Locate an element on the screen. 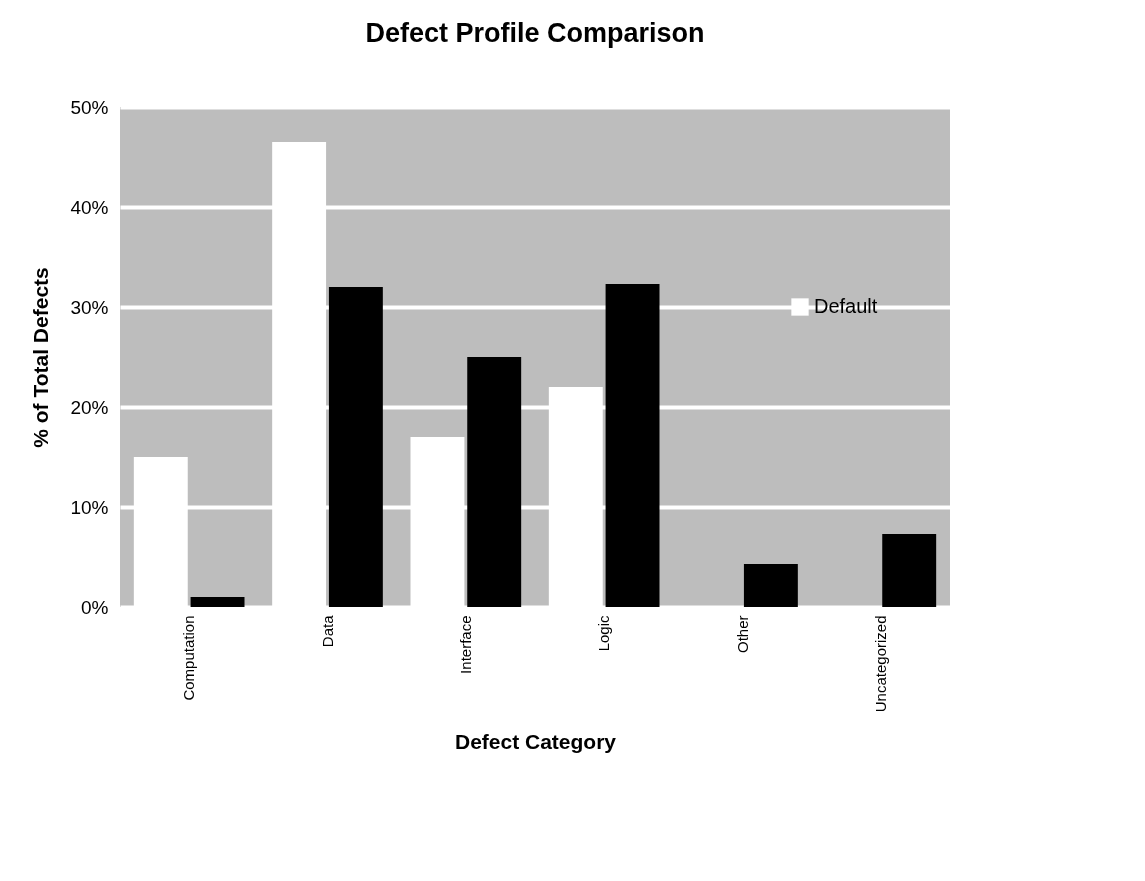 The image size is (1145, 881). x-tick-label: Data is located at coordinates (327, 631).